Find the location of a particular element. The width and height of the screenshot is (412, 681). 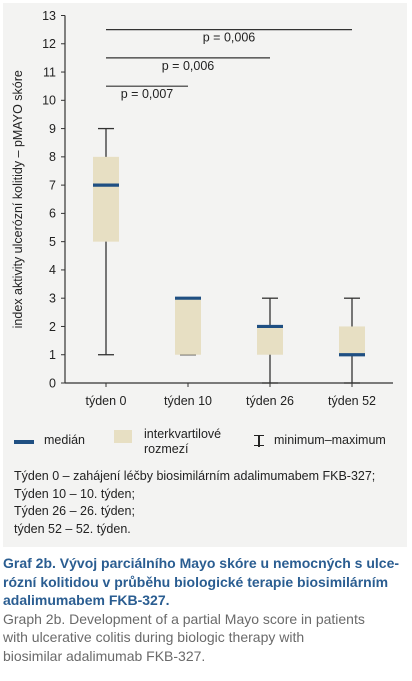

note-line: týden 52 – 52. týden. is located at coordinates (72, 528).